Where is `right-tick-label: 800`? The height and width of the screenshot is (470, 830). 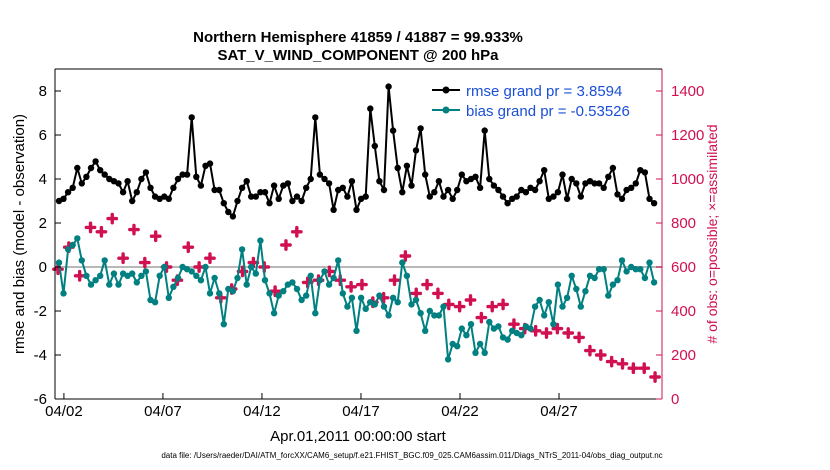
right-tick-label: 800 is located at coordinates (683, 223).